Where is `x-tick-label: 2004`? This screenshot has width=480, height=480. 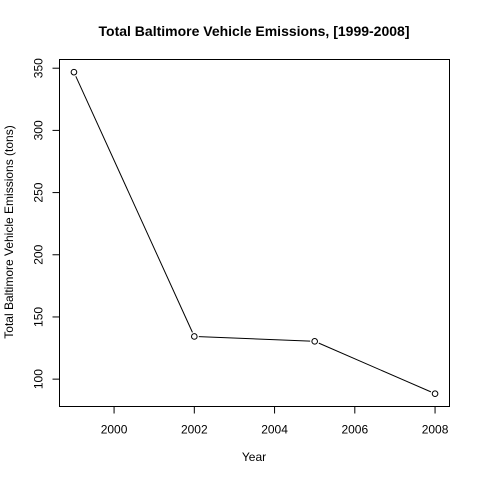 x-tick-label: 2004 is located at coordinates (274, 430).